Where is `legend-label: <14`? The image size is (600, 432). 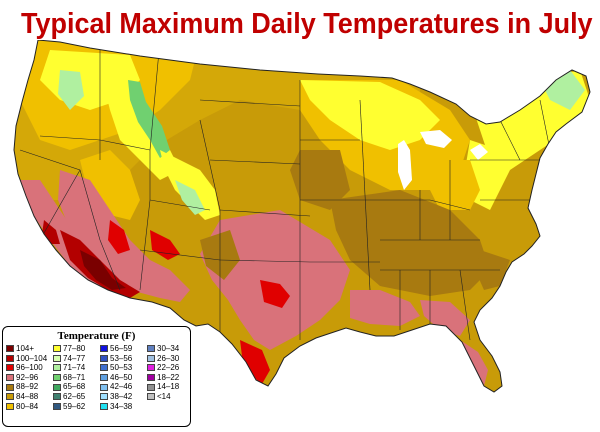 legend-label: <14 is located at coordinates (164, 396).